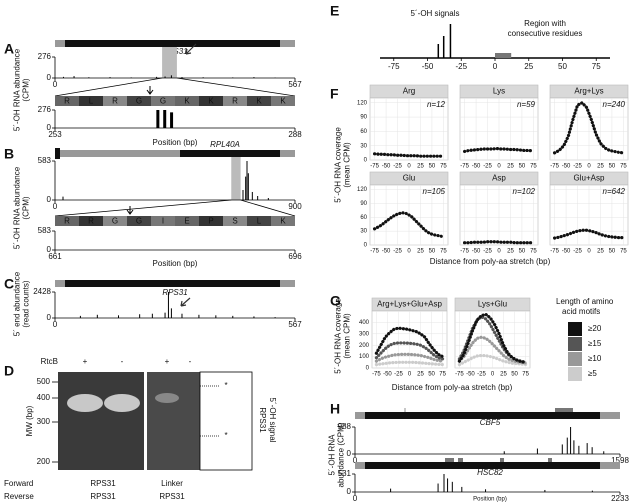  Describe the element at coordinates (190, 361) in the screenshot. I see `label: -` at that location.